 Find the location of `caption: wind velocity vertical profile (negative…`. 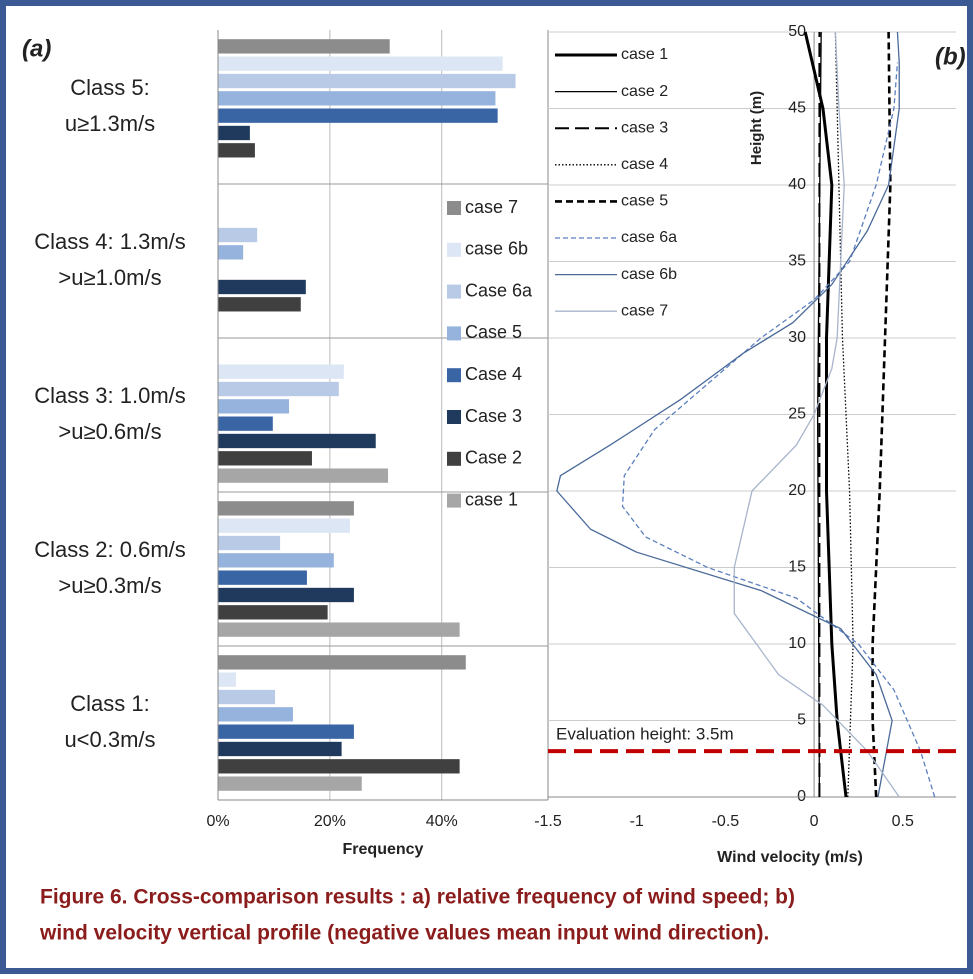

caption: wind velocity vertical profile (negative… is located at coordinates (404, 933).